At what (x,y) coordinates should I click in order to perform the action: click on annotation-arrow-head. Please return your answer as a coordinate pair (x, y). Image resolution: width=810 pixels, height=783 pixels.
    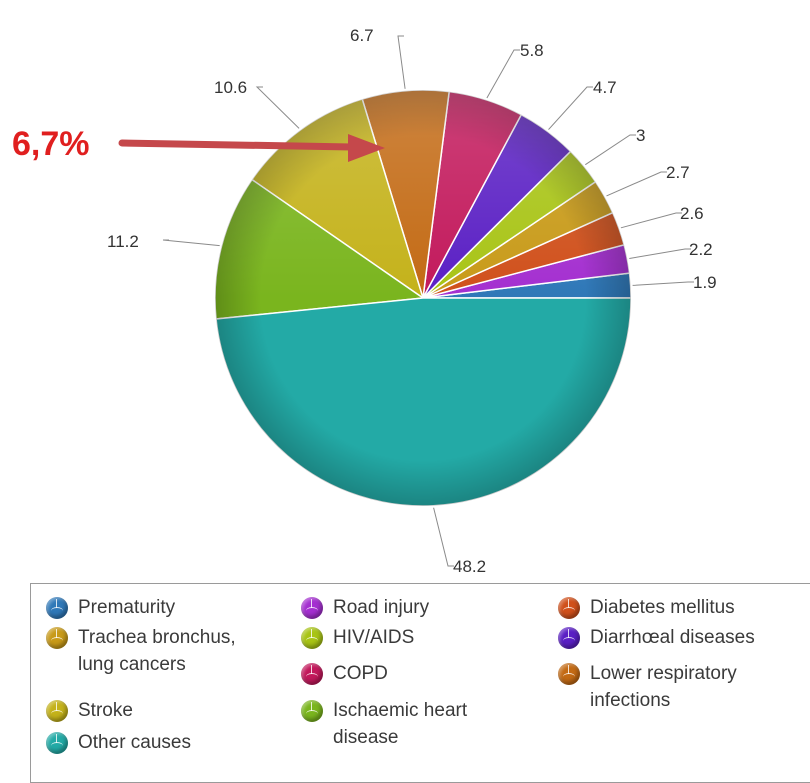
    Looking at the image, I should click on (366, 148).